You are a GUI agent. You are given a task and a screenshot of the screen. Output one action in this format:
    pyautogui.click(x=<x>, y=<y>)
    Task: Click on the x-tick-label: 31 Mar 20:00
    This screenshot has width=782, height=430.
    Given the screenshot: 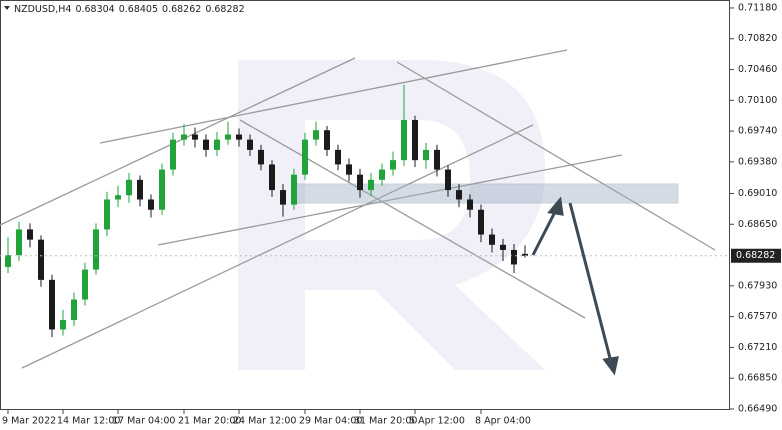 What is the action you would take?
    pyautogui.click(x=385, y=421)
    